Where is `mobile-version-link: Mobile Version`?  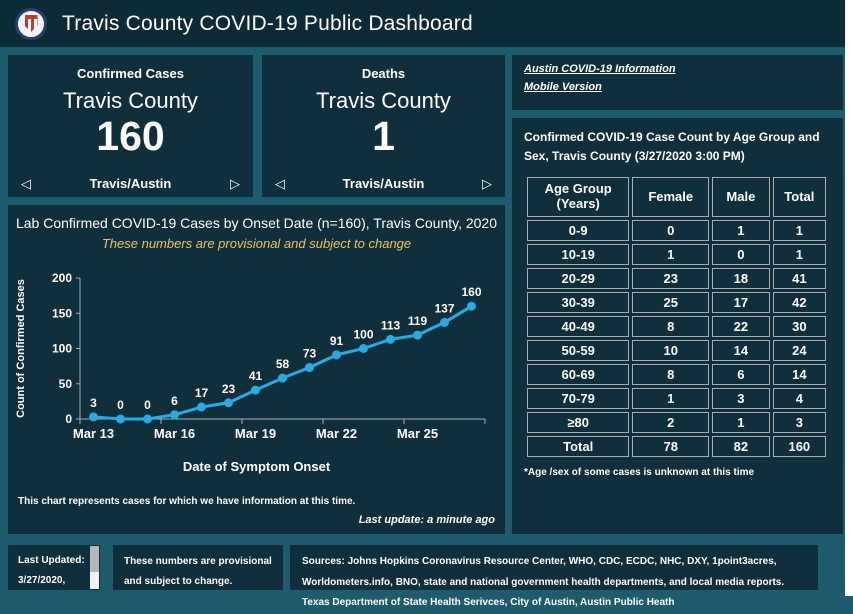
mobile-version-link: Mobile Version is located at coordinates (563, 87).